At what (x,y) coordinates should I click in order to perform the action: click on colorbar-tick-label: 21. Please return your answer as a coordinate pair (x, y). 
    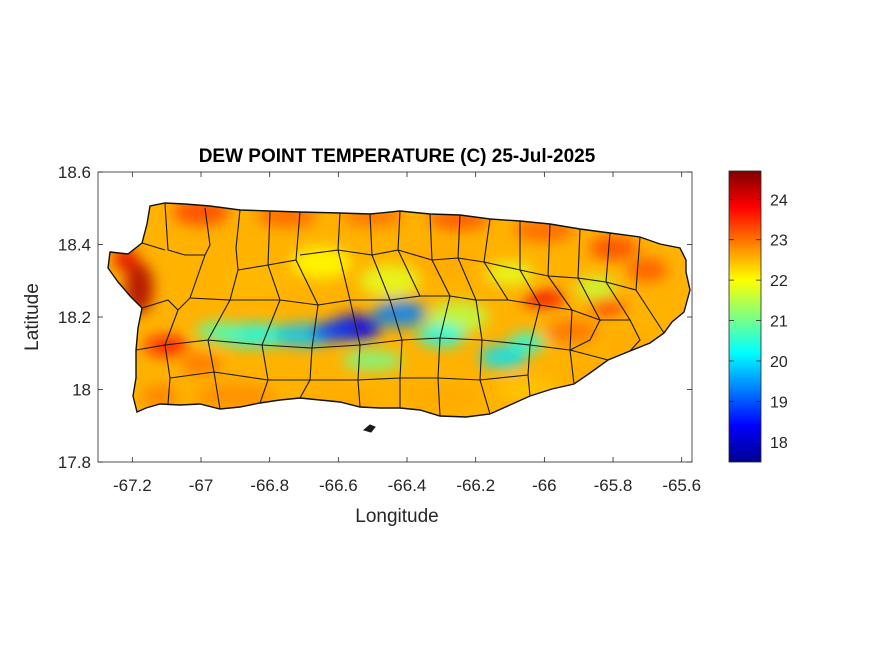
    Looking at the image, I should click on (779, 322).